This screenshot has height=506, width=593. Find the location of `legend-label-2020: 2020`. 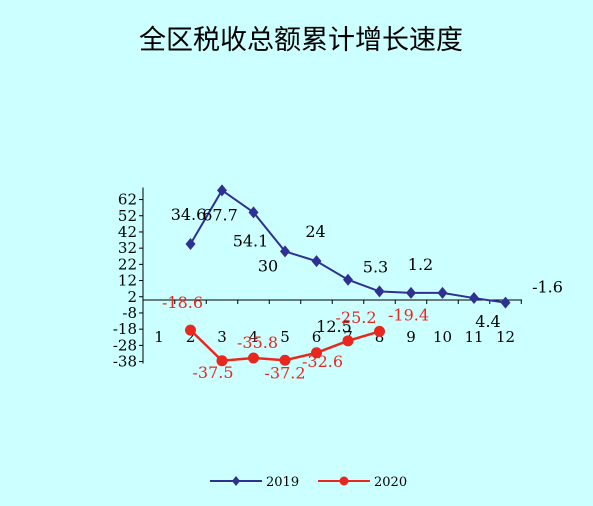

legend-label-2020: 2020 is located at coordinates (390, 482).